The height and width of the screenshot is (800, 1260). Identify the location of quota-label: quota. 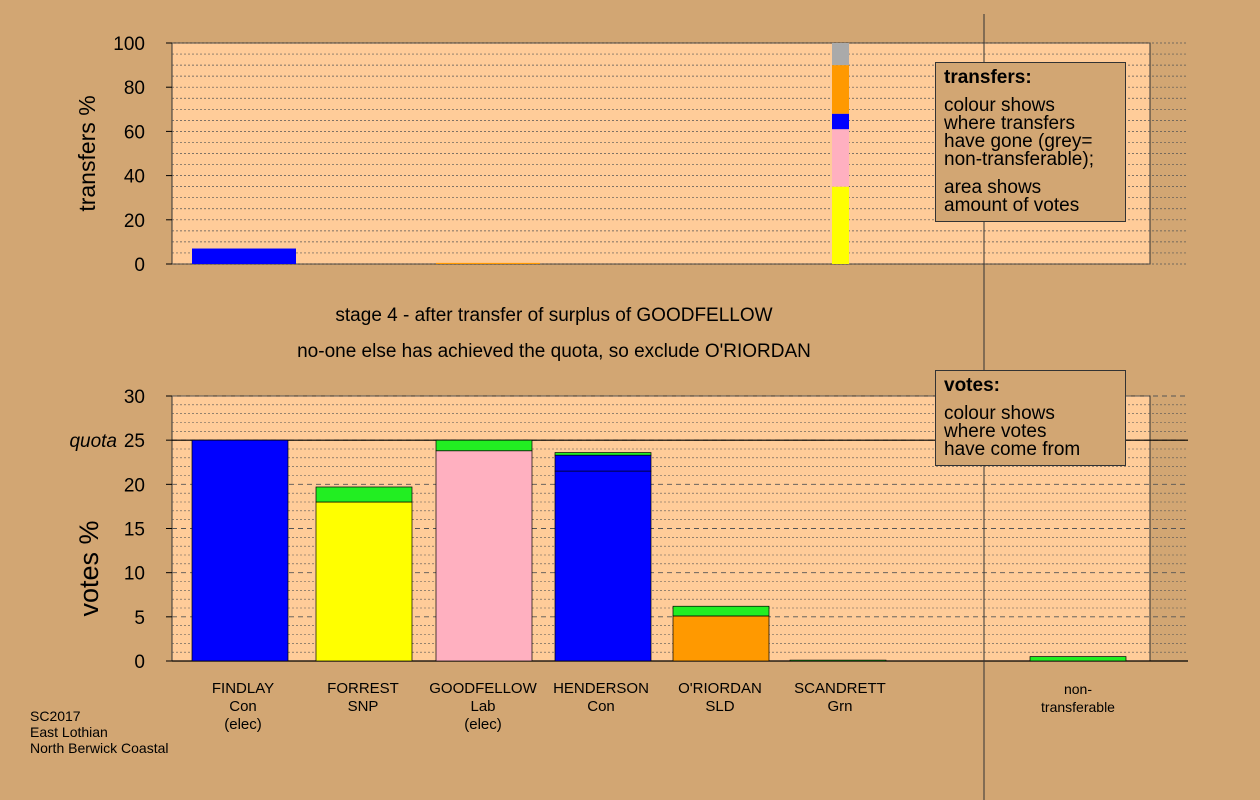
(93, 441).